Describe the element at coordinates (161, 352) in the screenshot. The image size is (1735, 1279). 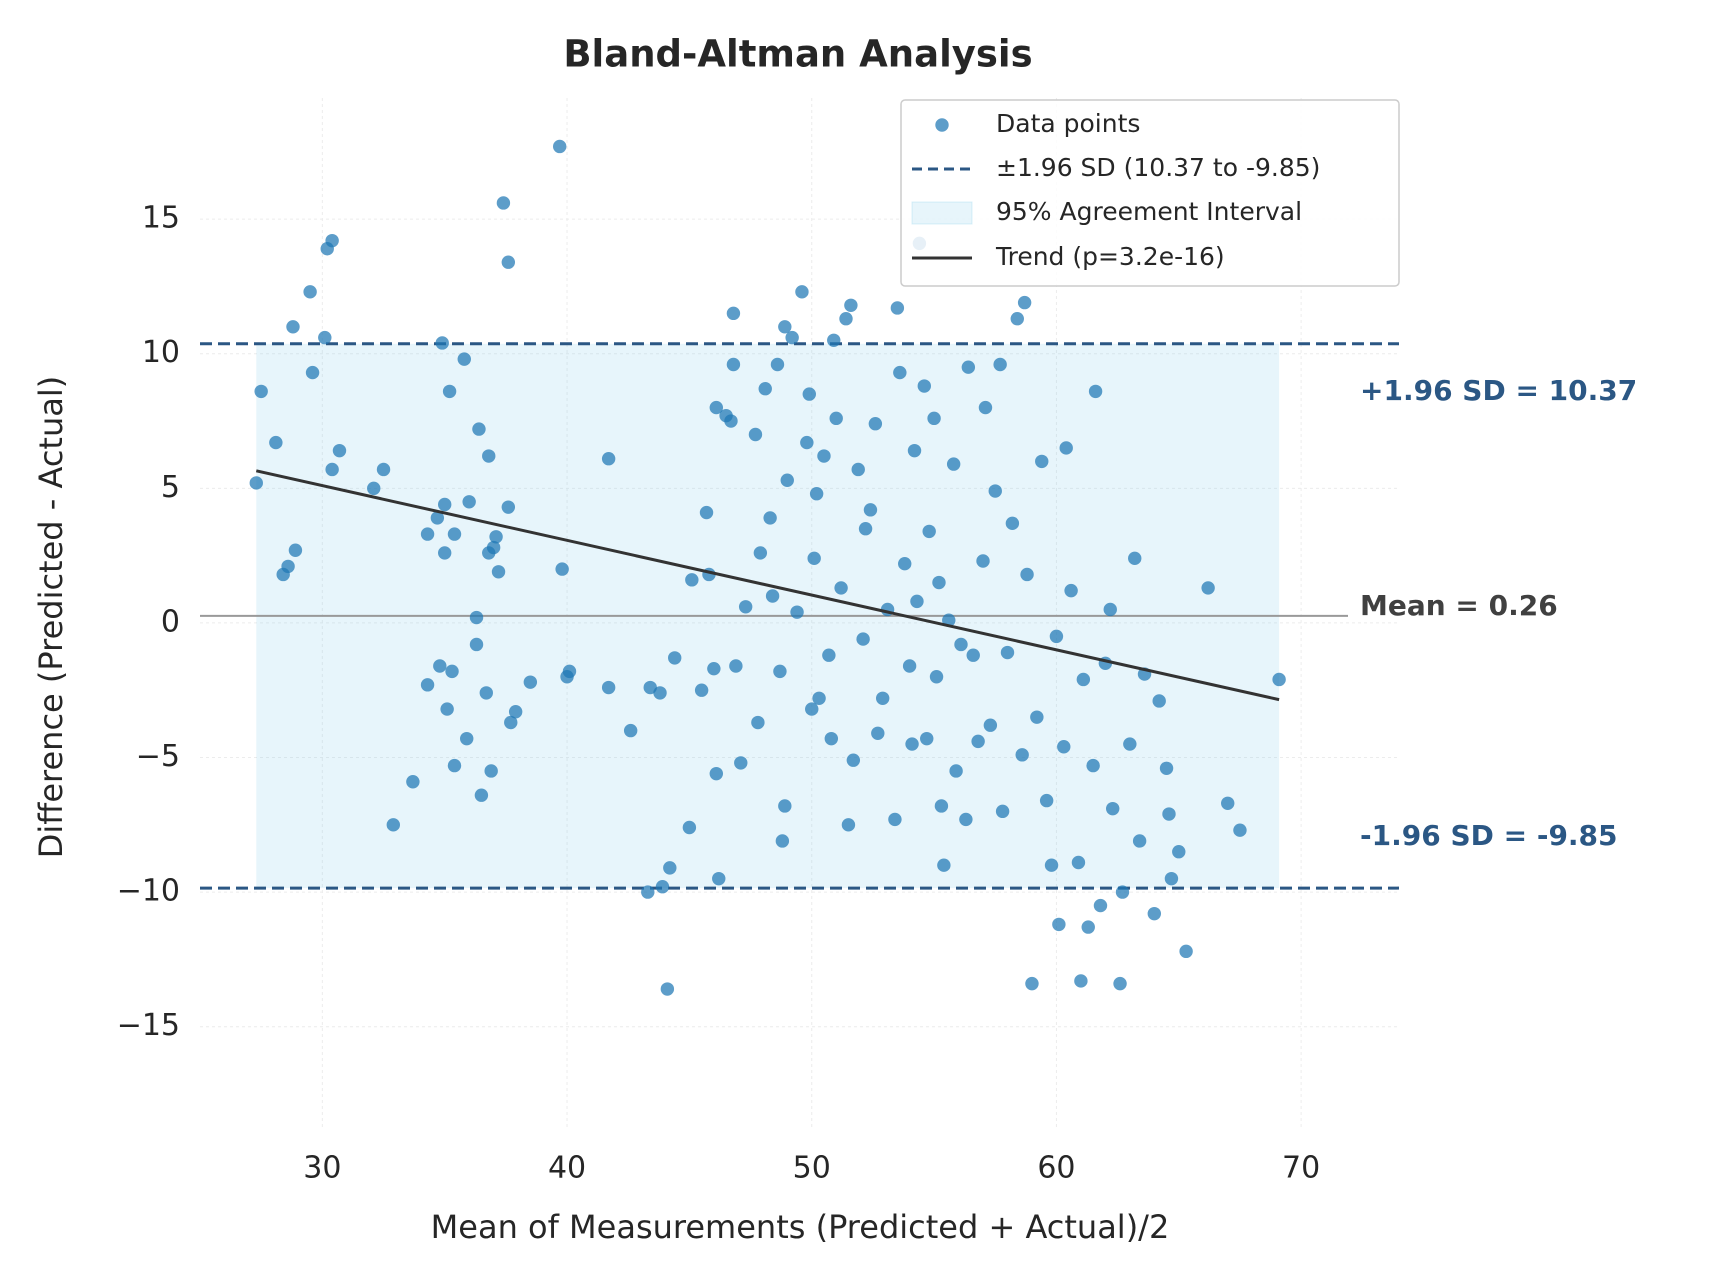
I see `y-tick-label: 10` at that location.